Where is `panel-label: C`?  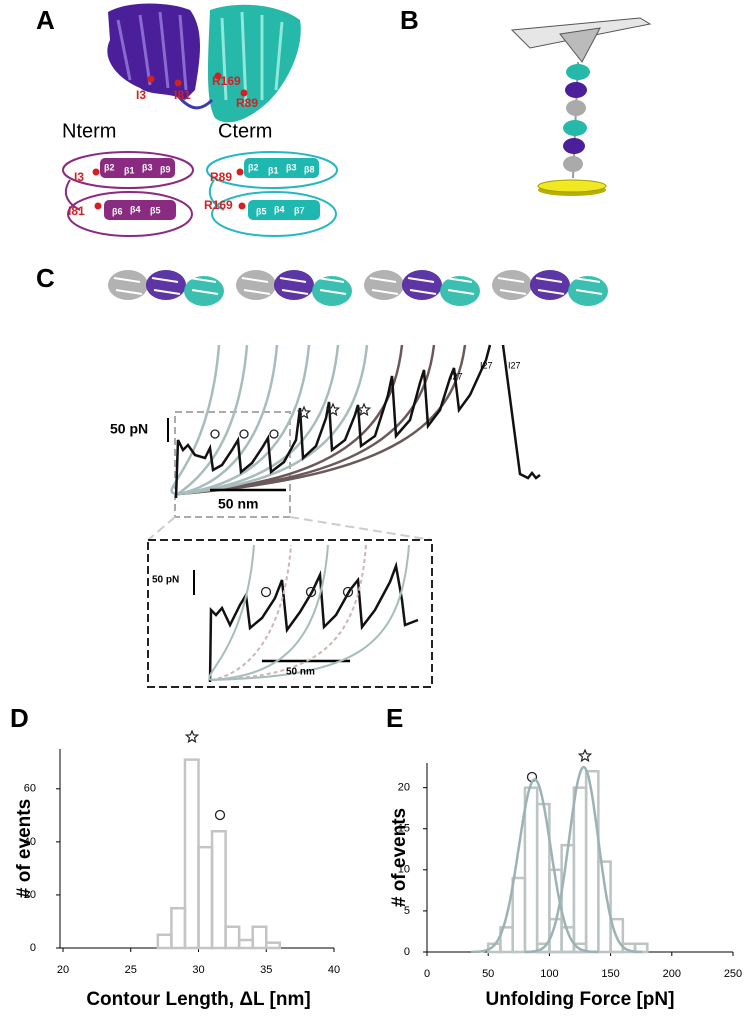 panel-label: C is located at coordinates (45, 278).